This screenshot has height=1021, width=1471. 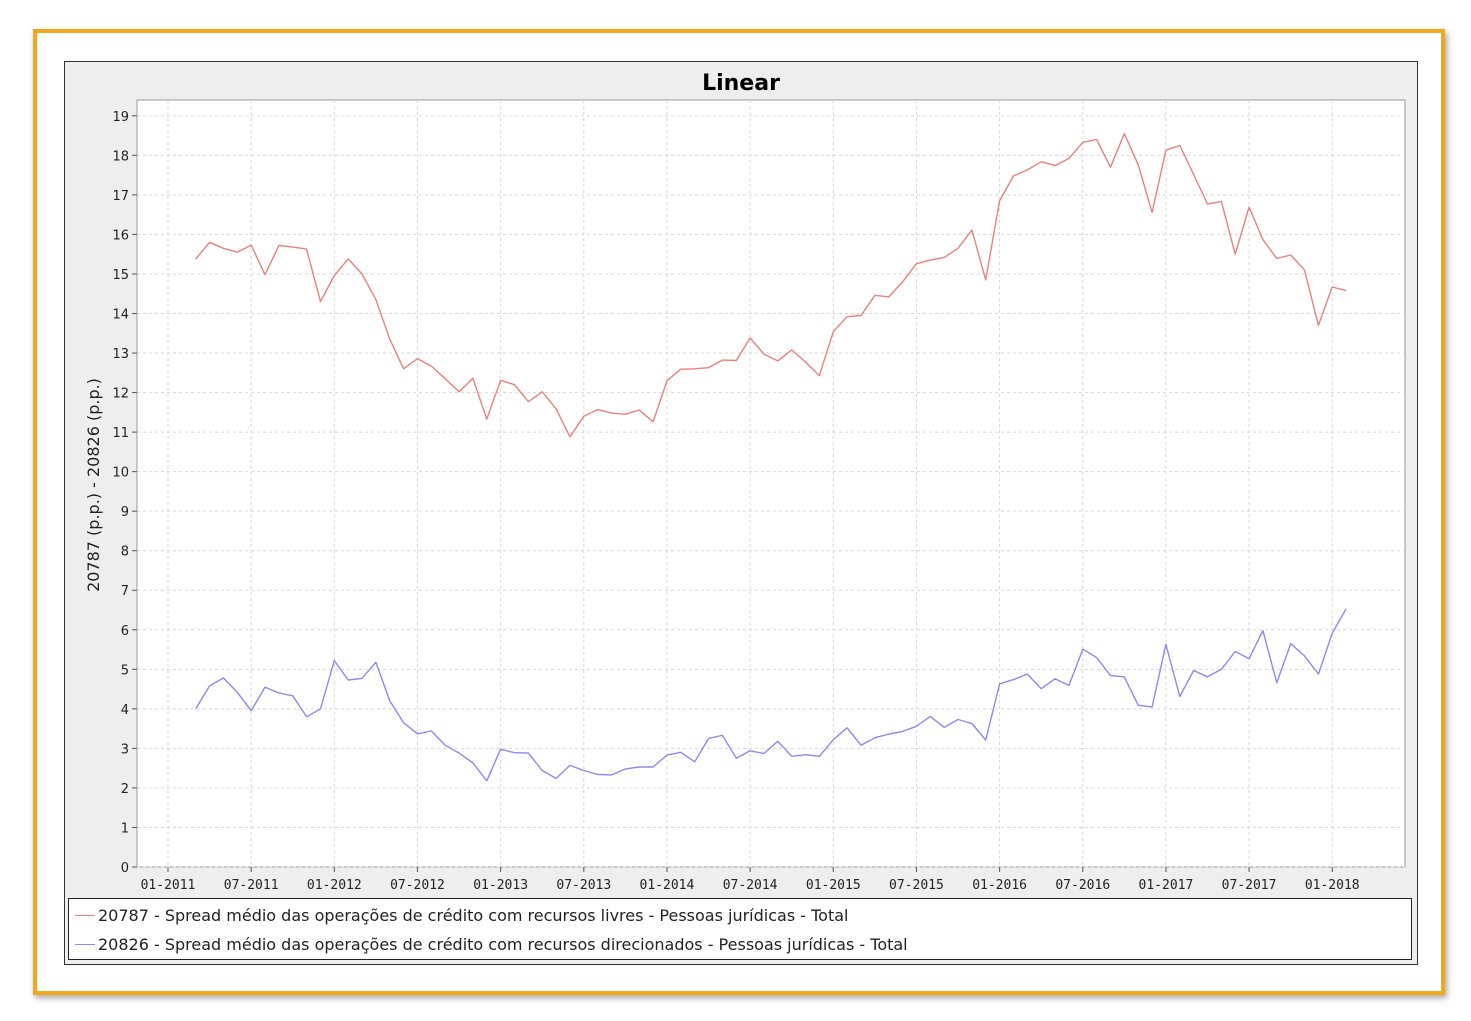 I want to click on y-tick-label: 6, so click(x=125, y=631).